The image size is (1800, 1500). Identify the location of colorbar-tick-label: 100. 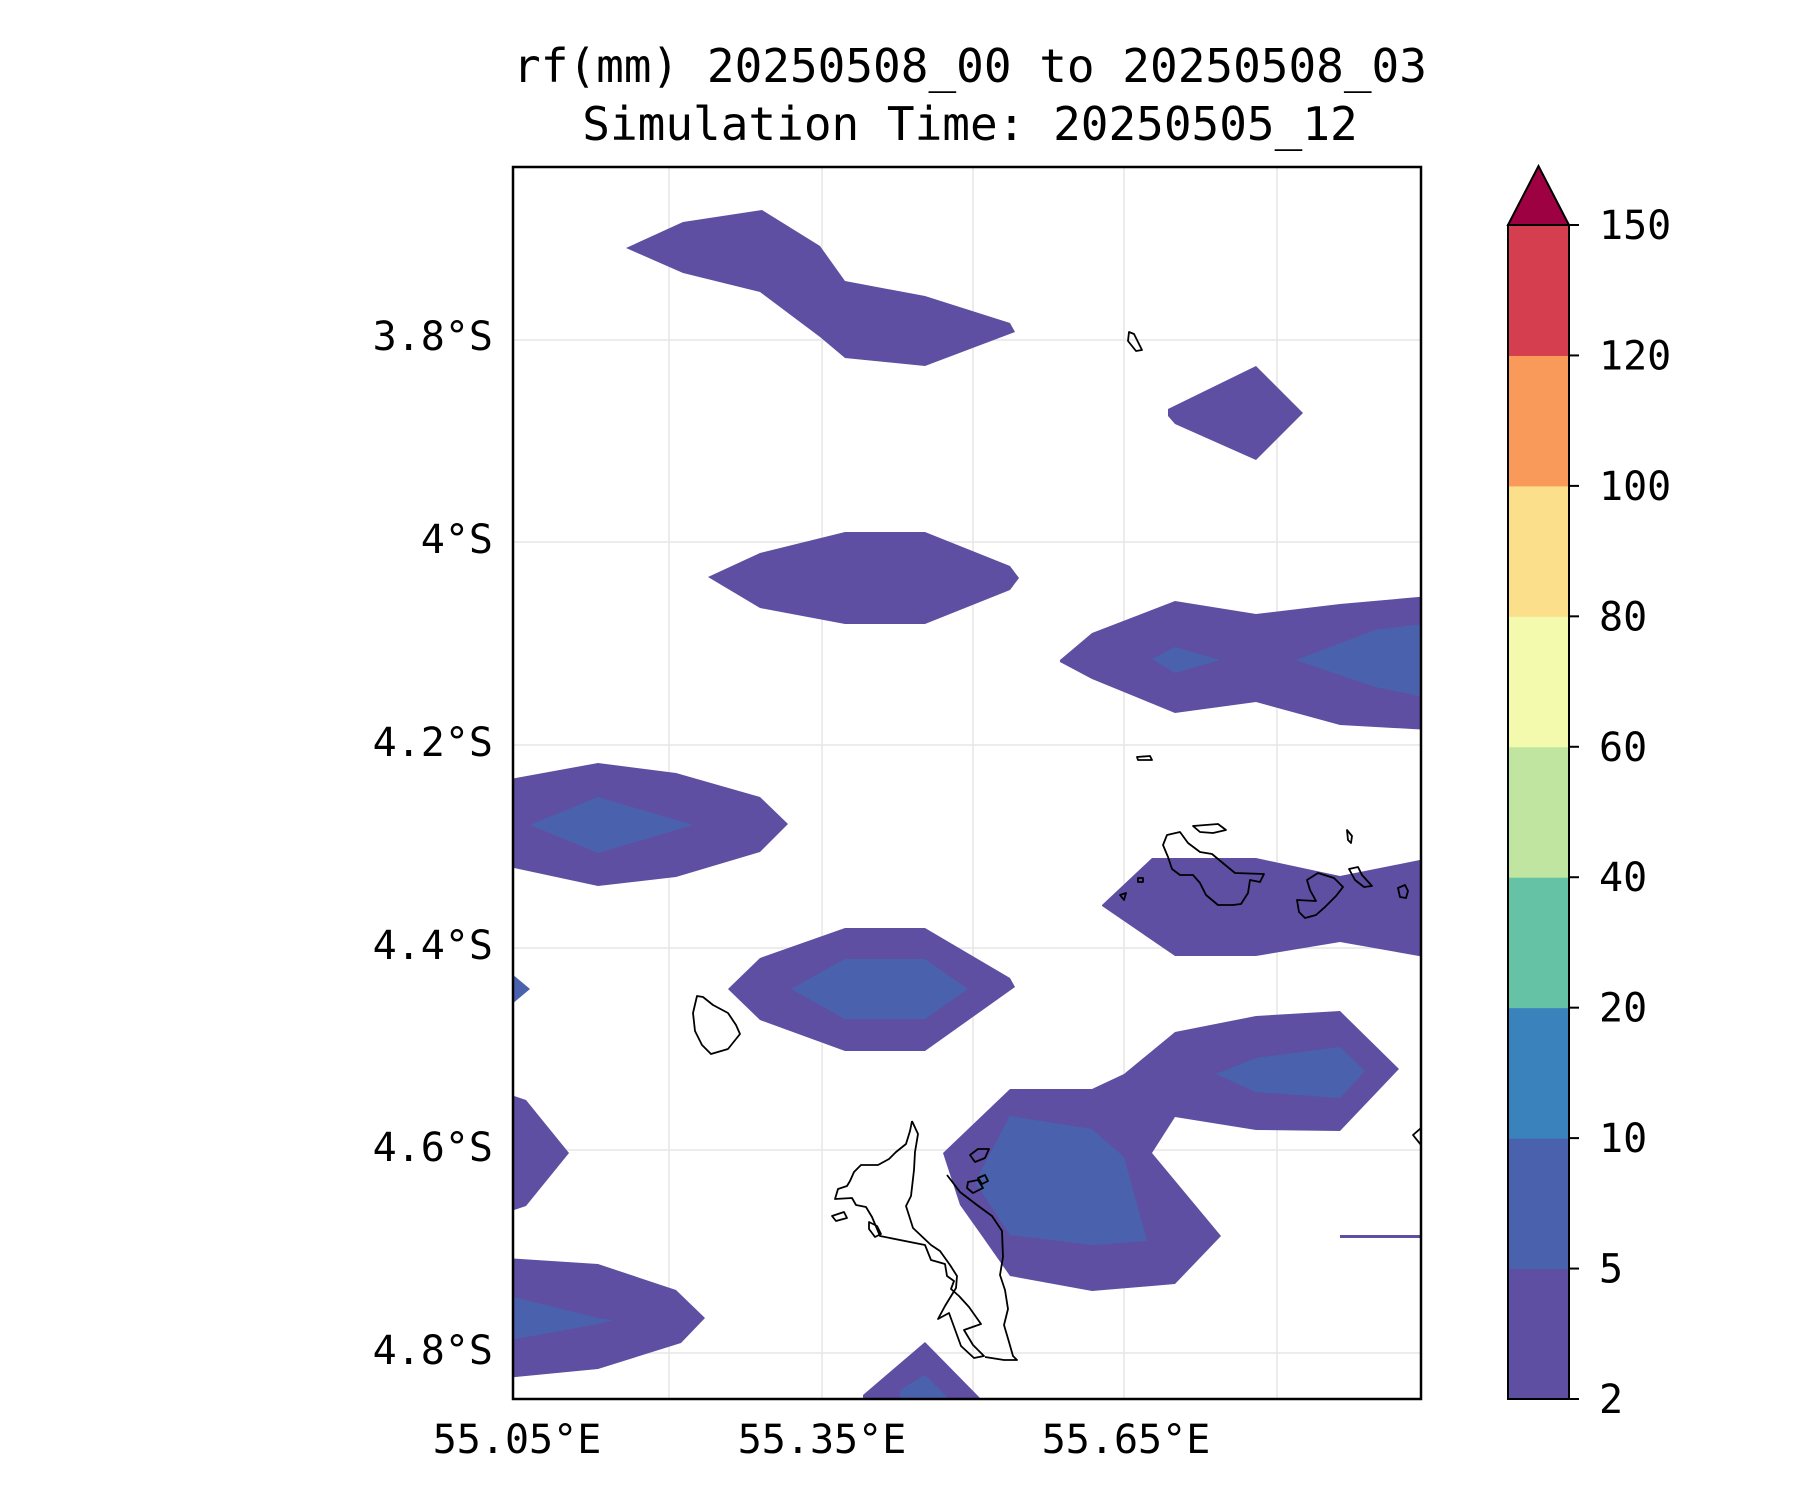
(1635, 487).